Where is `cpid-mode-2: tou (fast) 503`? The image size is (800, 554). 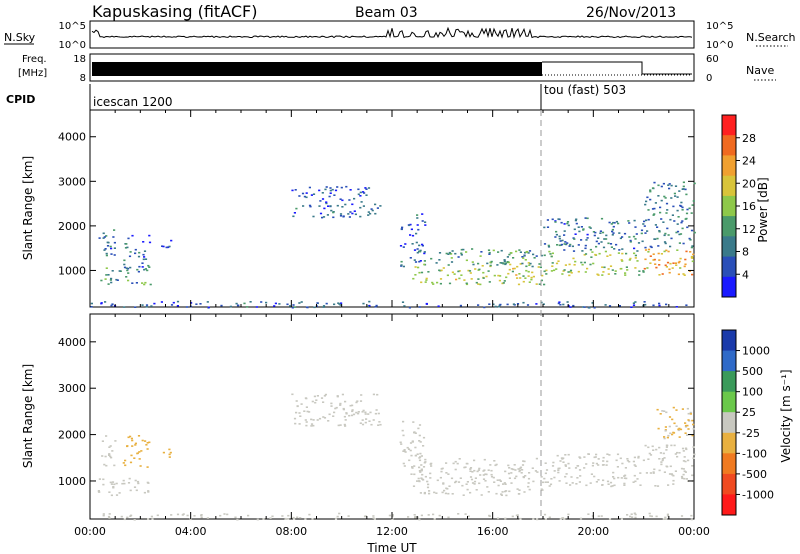
cpid-mode-2: tou (fast) 503 is located at coordinates (585, 90).